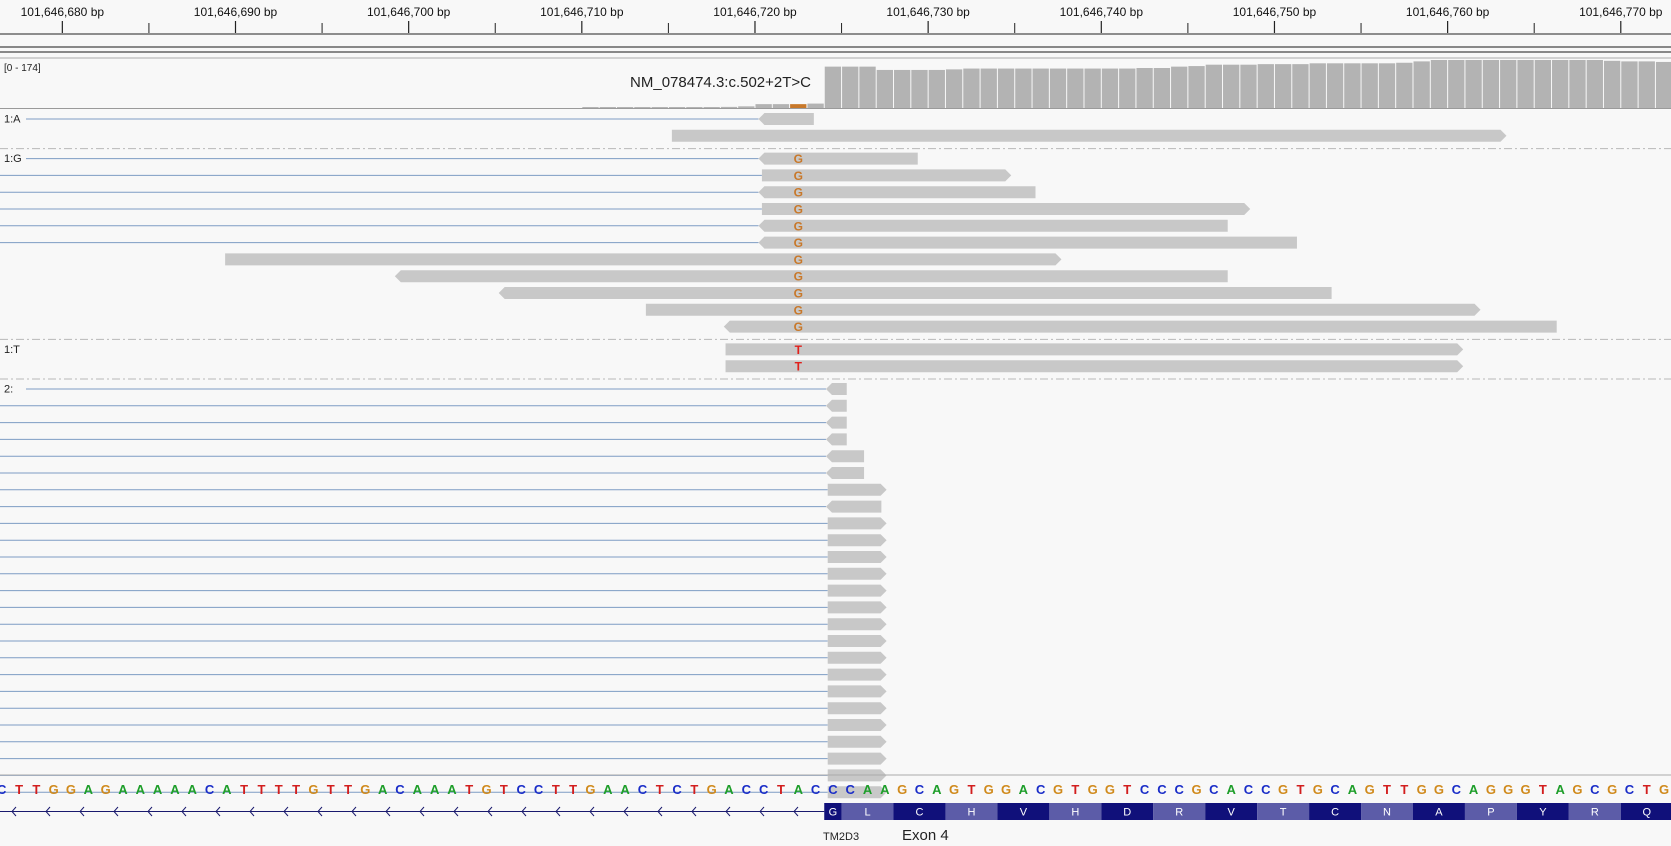  I want to click on gene-track: TM2D3 Exon 4 G L C H V H D R V T C N A P Y R Q, so click(835, 823).